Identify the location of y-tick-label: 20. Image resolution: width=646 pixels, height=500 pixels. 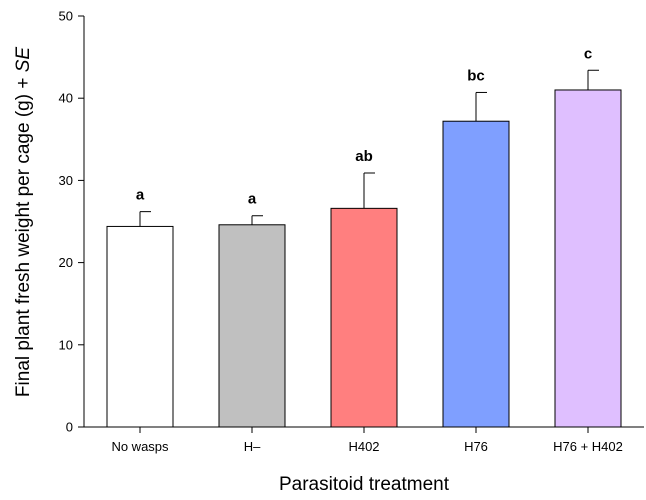
(66, 262).